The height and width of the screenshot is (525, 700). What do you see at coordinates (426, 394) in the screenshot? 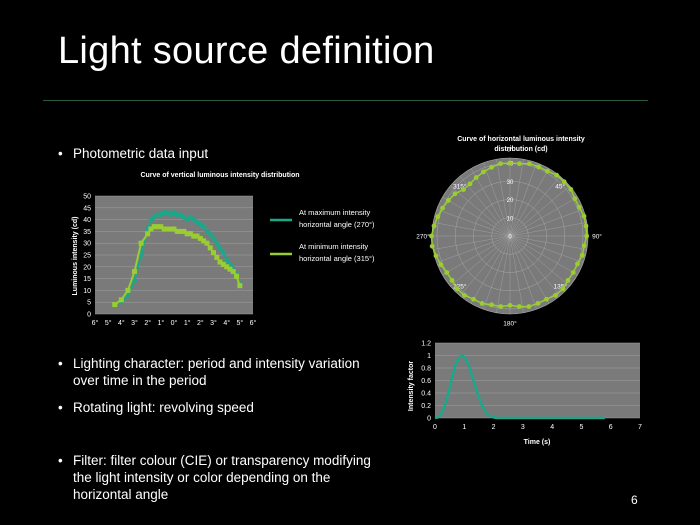
I see `y-tick-label: 0.4` at bounding box center [426, 394].